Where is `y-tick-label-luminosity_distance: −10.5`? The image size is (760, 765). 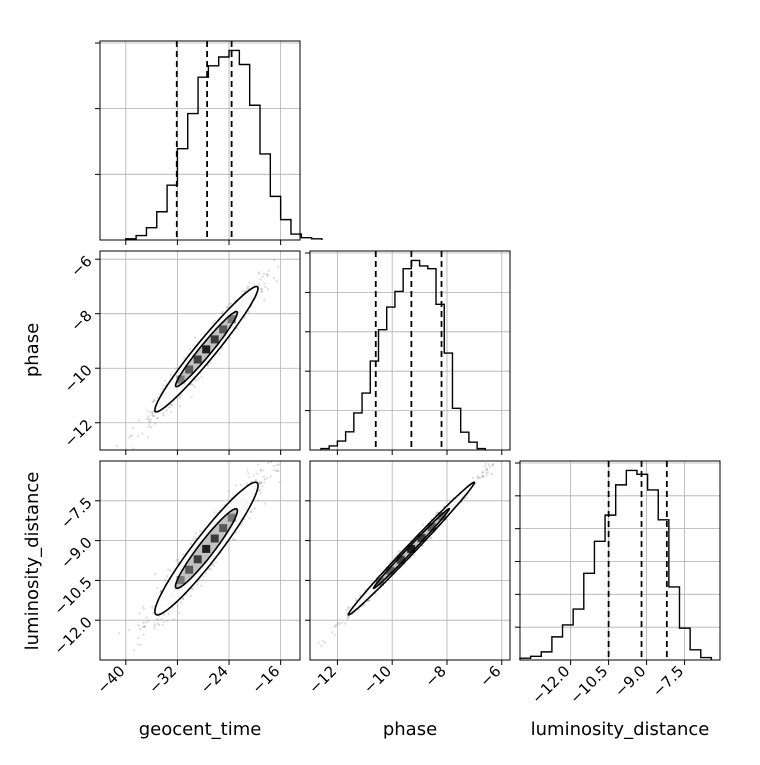 y-tick-label-luminosity_distance: −10.5 is located at coordinates (72, 595).